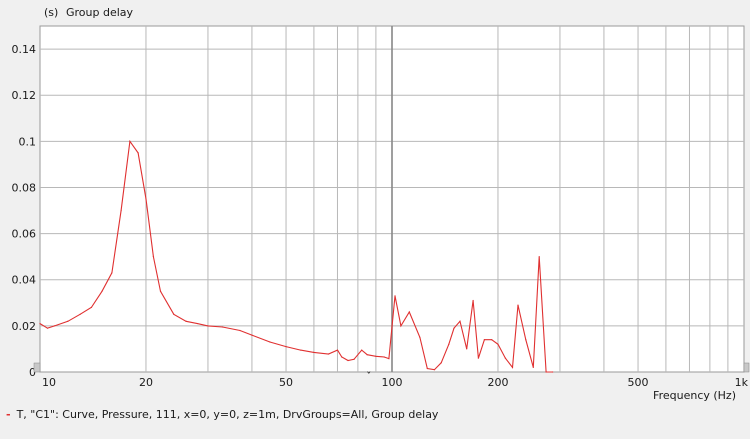 This screenshot has width=750, height=439. I want to click on y-tick-label: 0.06, so click(24, 234).